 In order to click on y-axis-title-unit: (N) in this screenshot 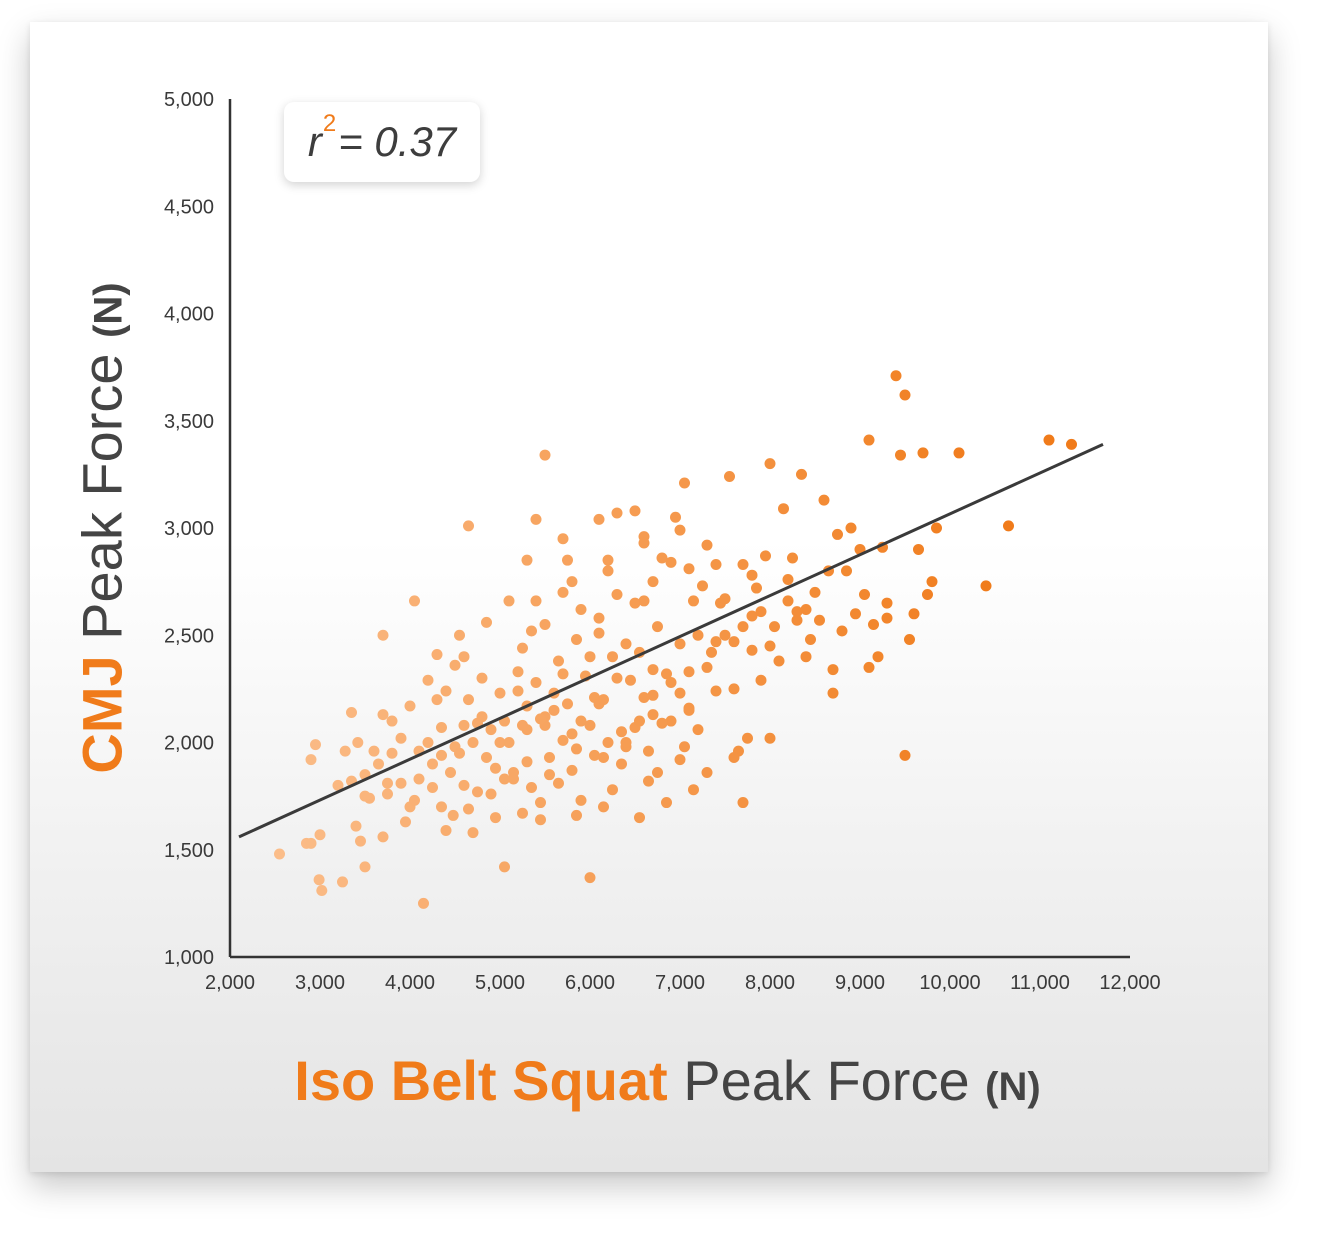, I will do `click(108, 310)`.